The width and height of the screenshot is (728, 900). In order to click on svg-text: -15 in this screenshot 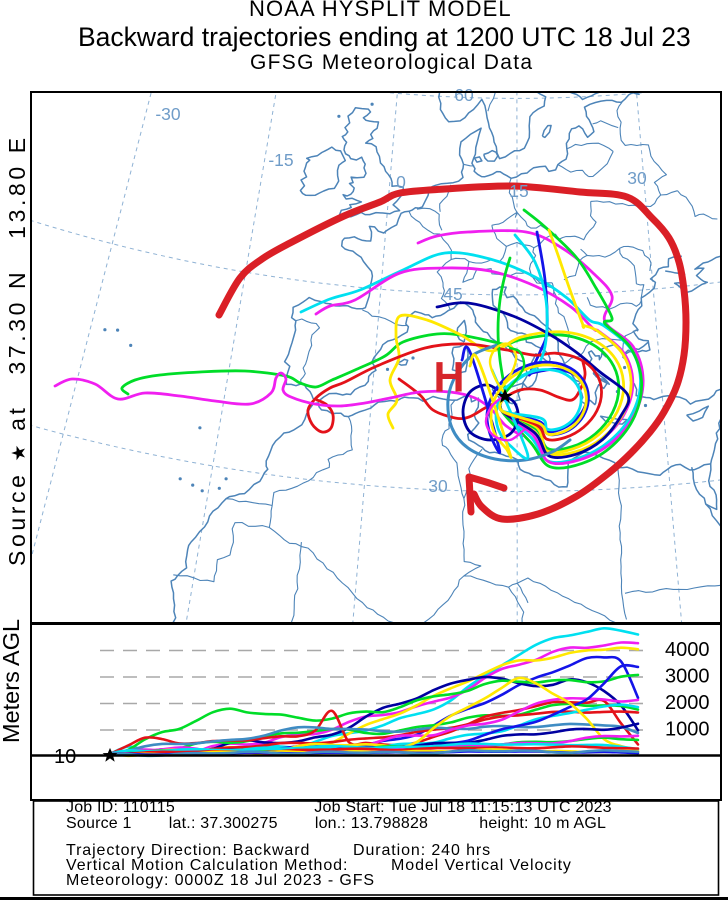, I will do `click(280, 160)`.